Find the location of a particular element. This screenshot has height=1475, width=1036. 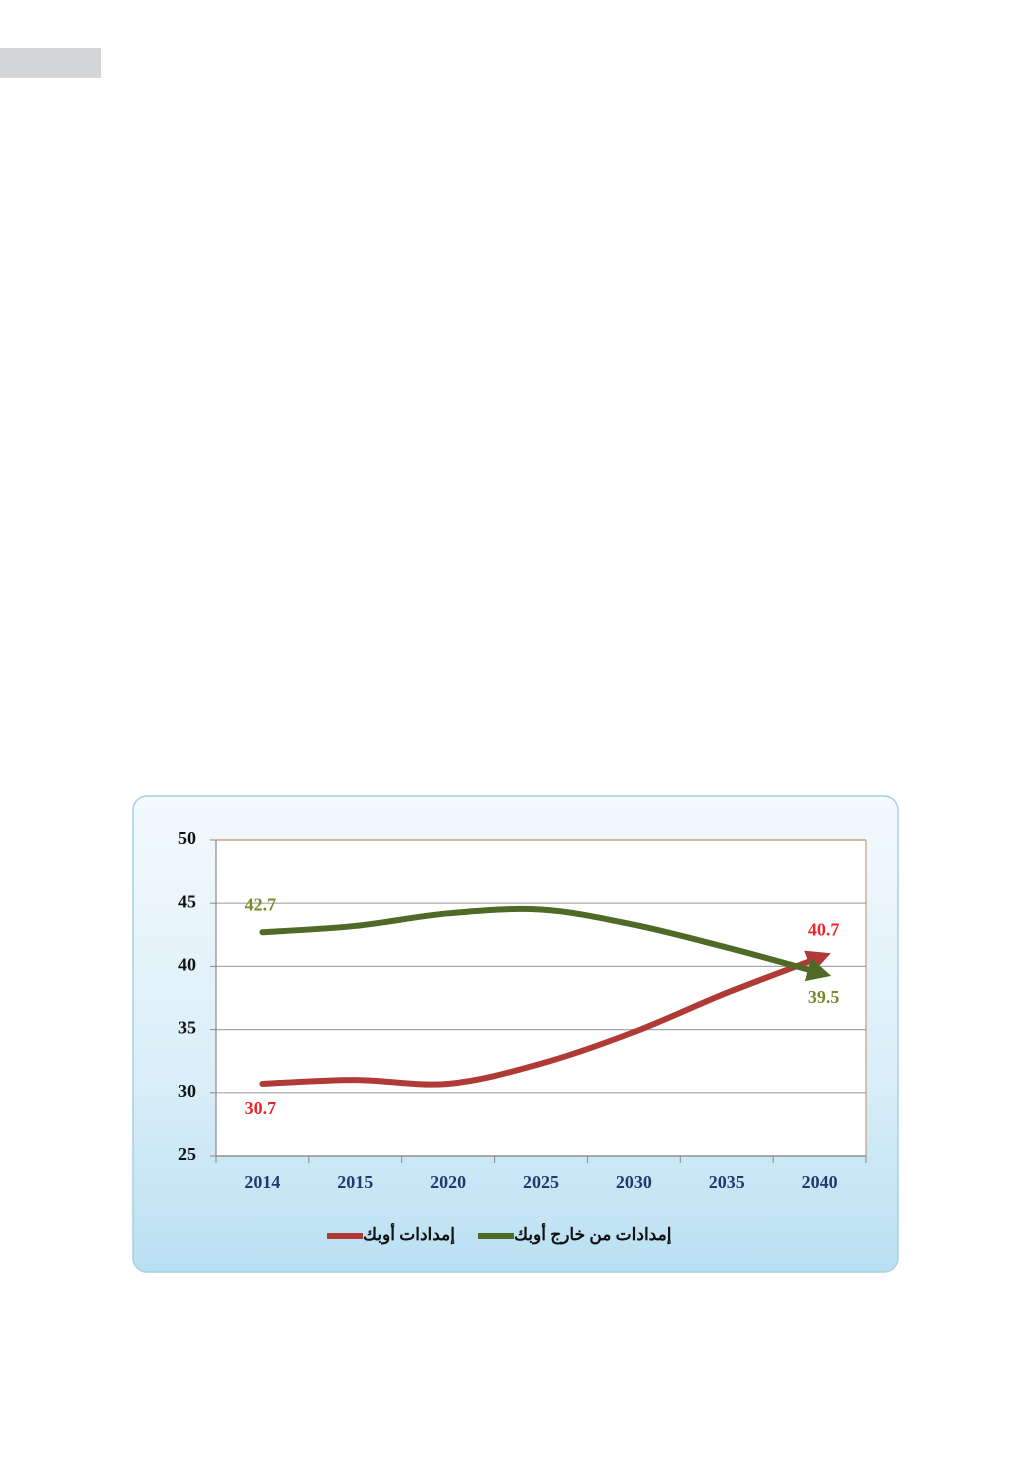

x-tick-label: 2020 is located at coordinates (448, 1182).